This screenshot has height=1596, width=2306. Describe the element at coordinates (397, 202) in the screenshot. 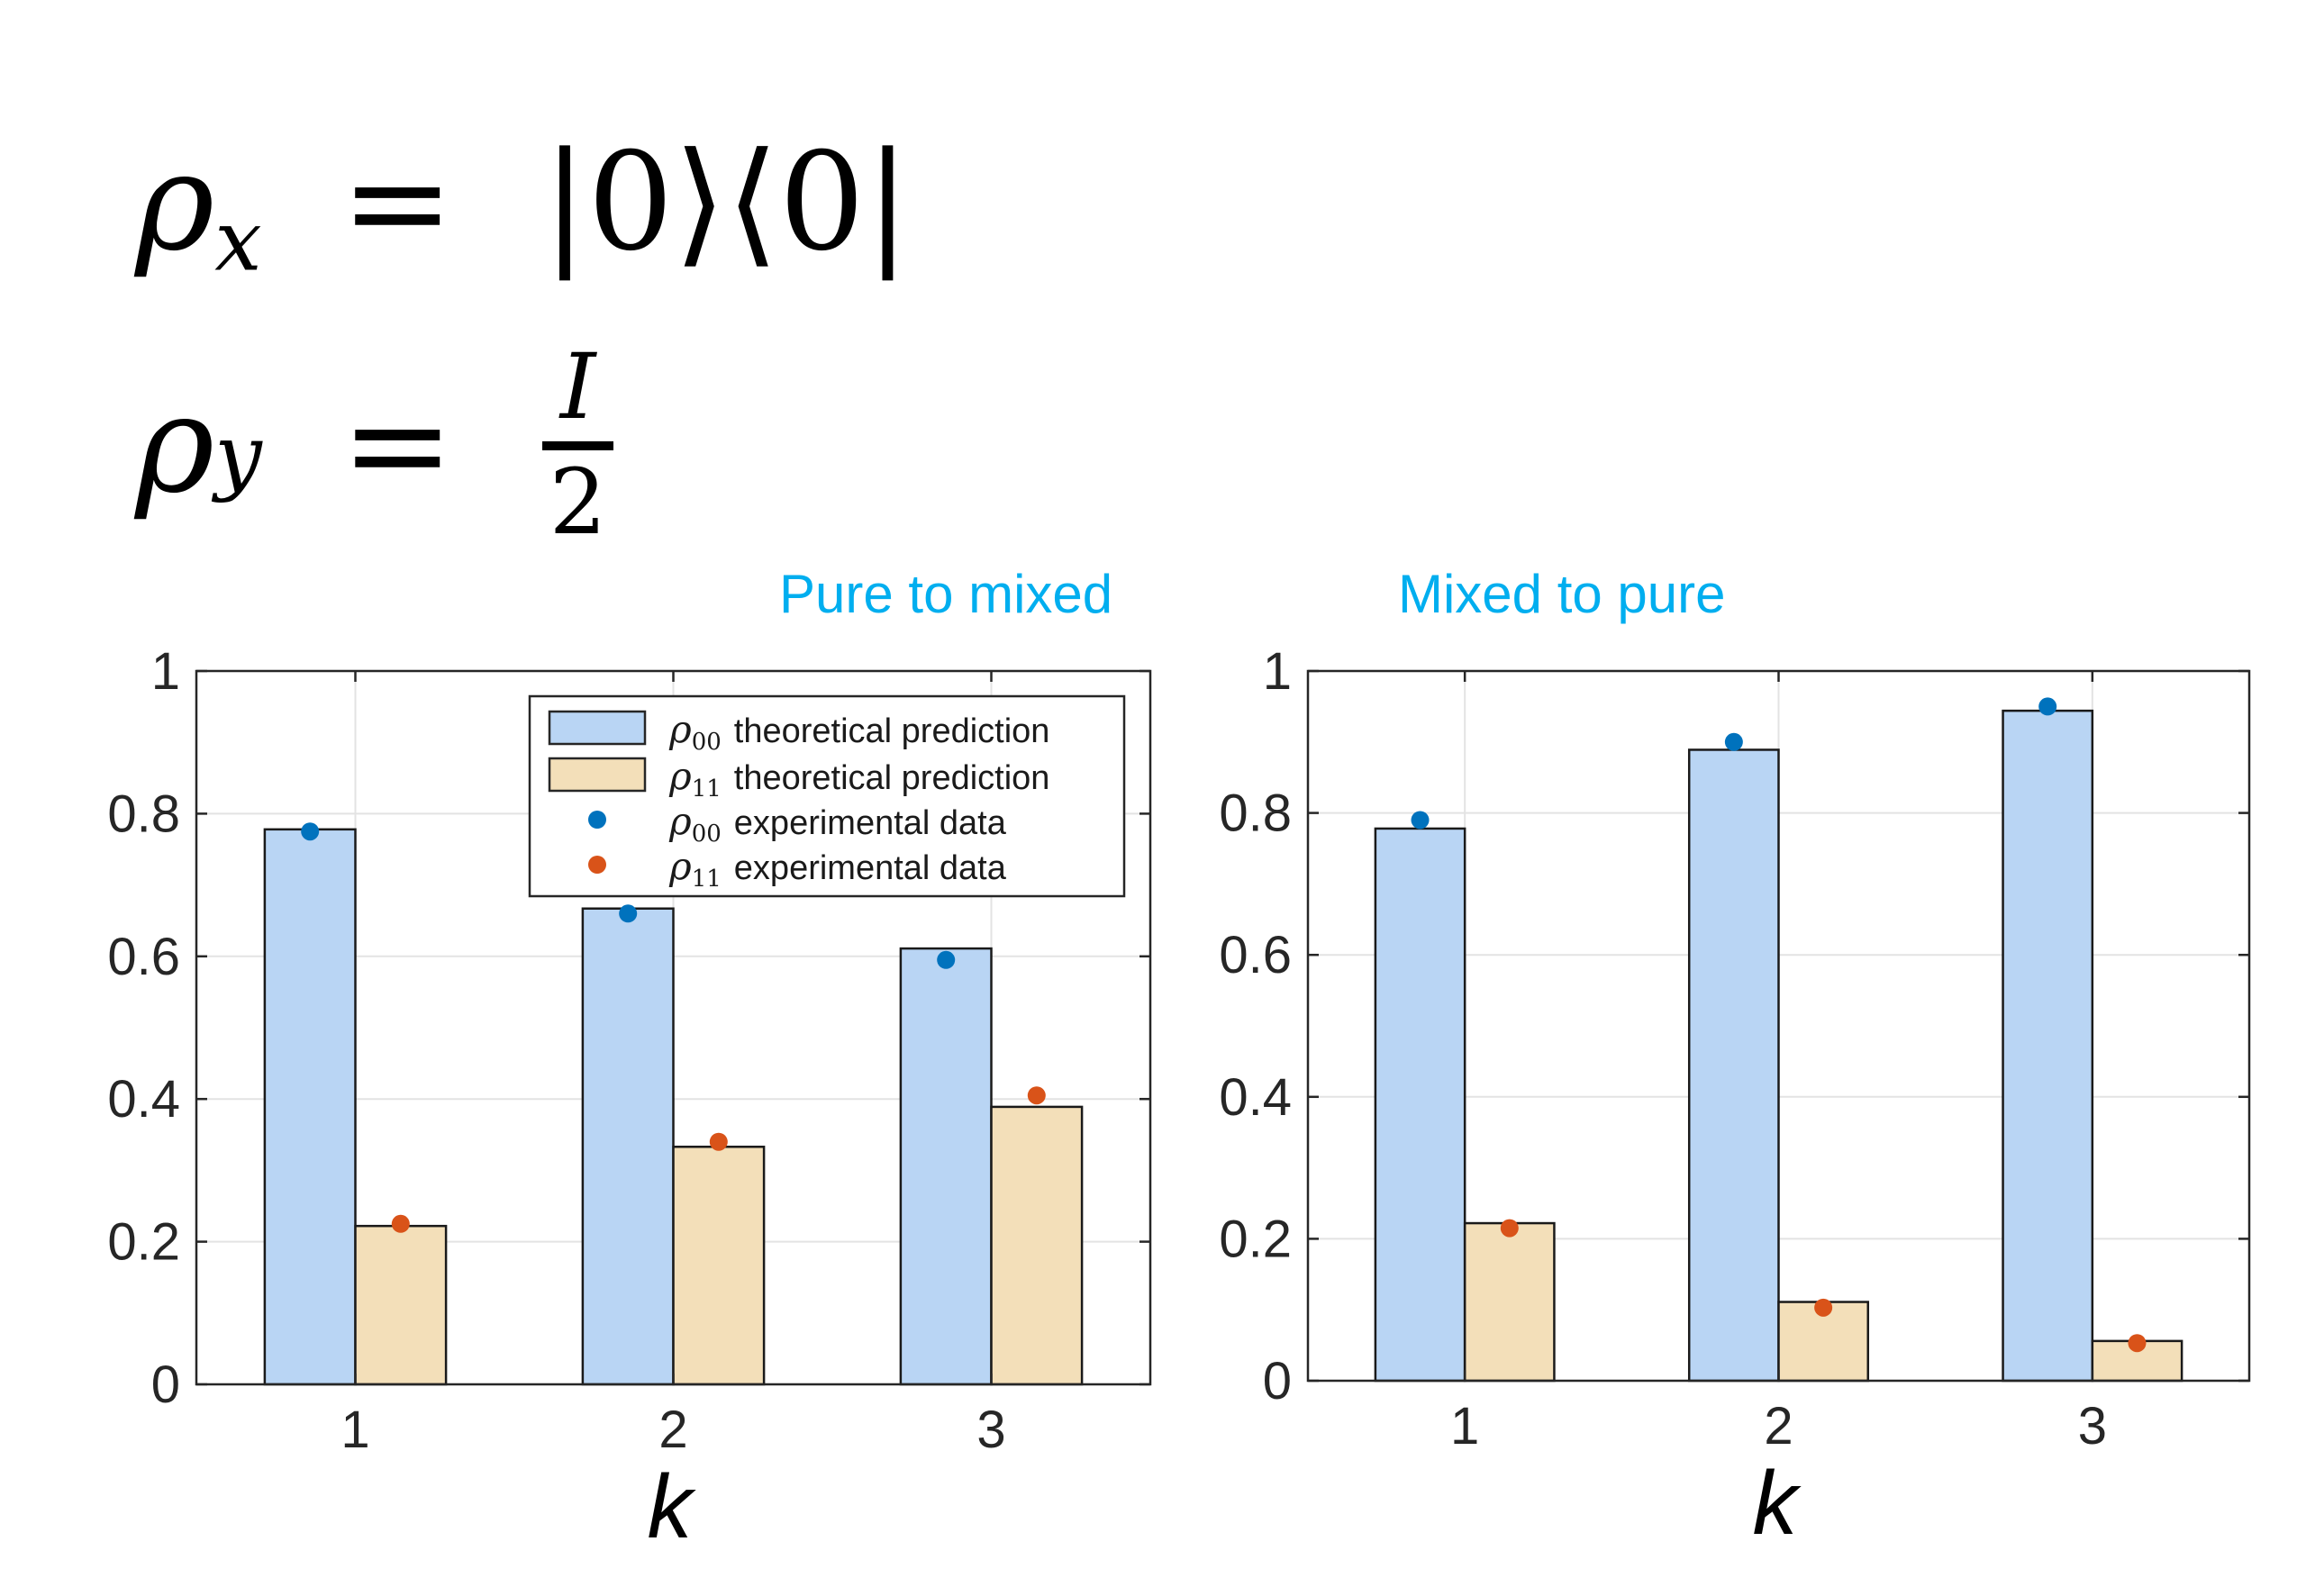

I see `eq1-op: =` at that location.